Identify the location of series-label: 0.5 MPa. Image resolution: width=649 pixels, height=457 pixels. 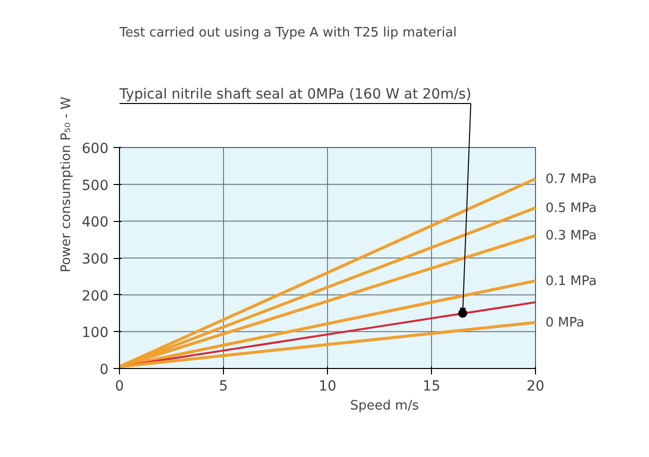
(571, 208).